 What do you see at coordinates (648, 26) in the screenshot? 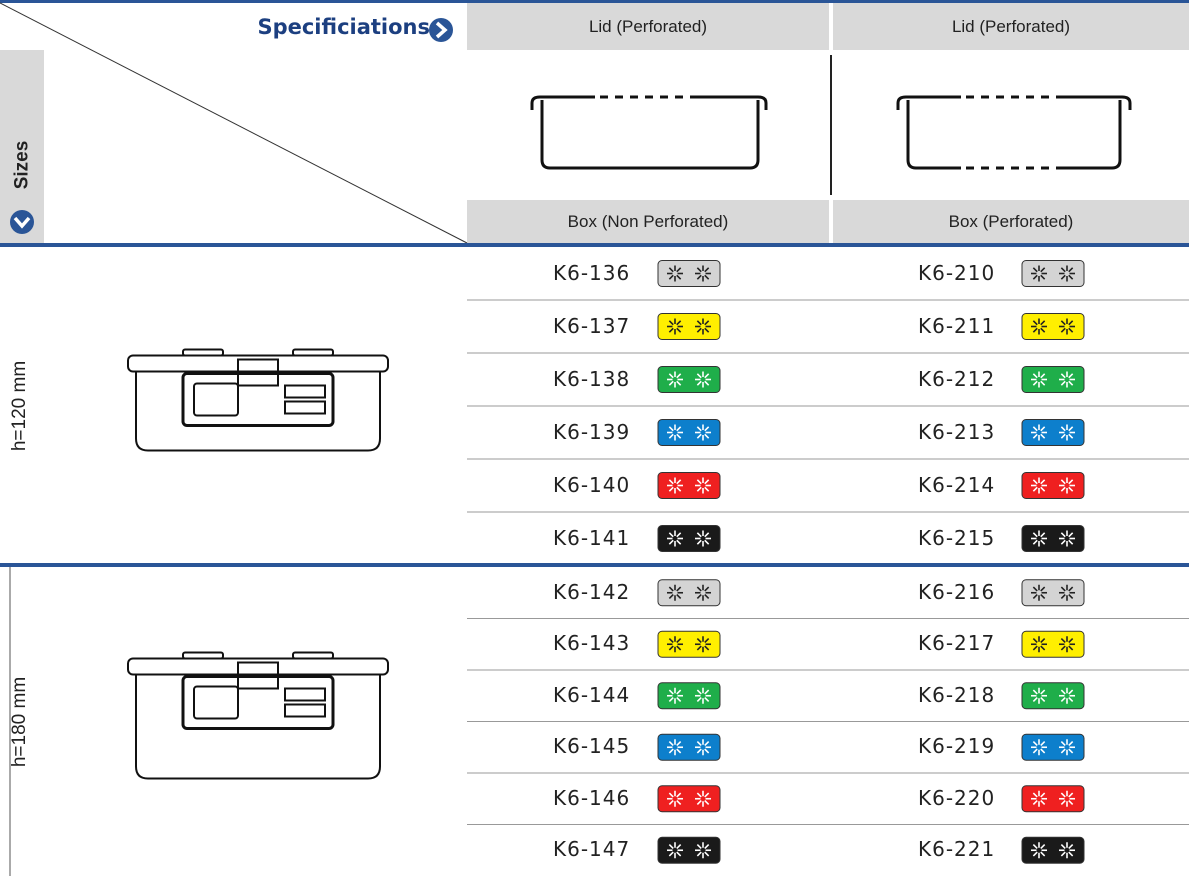
I see `lid-header: Lid (Perforated)` at bounding box center [648, 26].